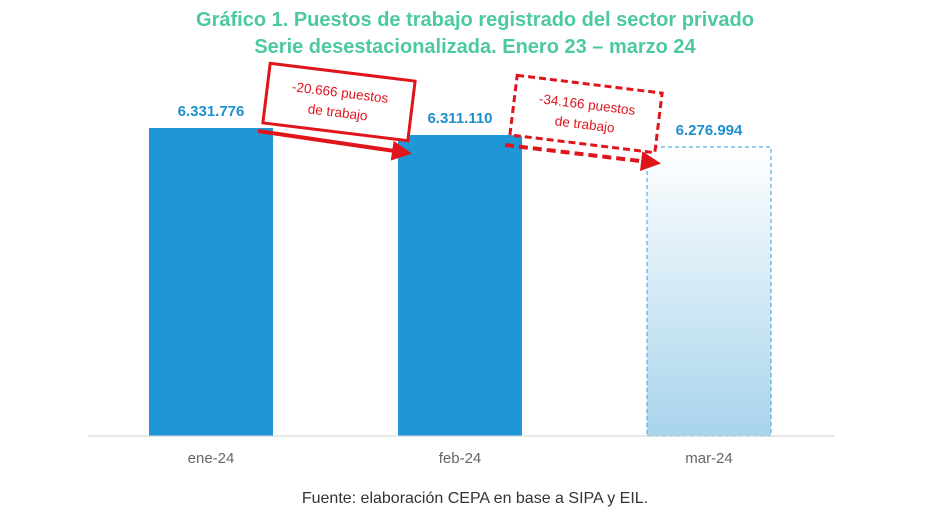  Describe the element at coordinates (460, 458) in the screenshot. I see `x-tick-label: feb-24` at that location.